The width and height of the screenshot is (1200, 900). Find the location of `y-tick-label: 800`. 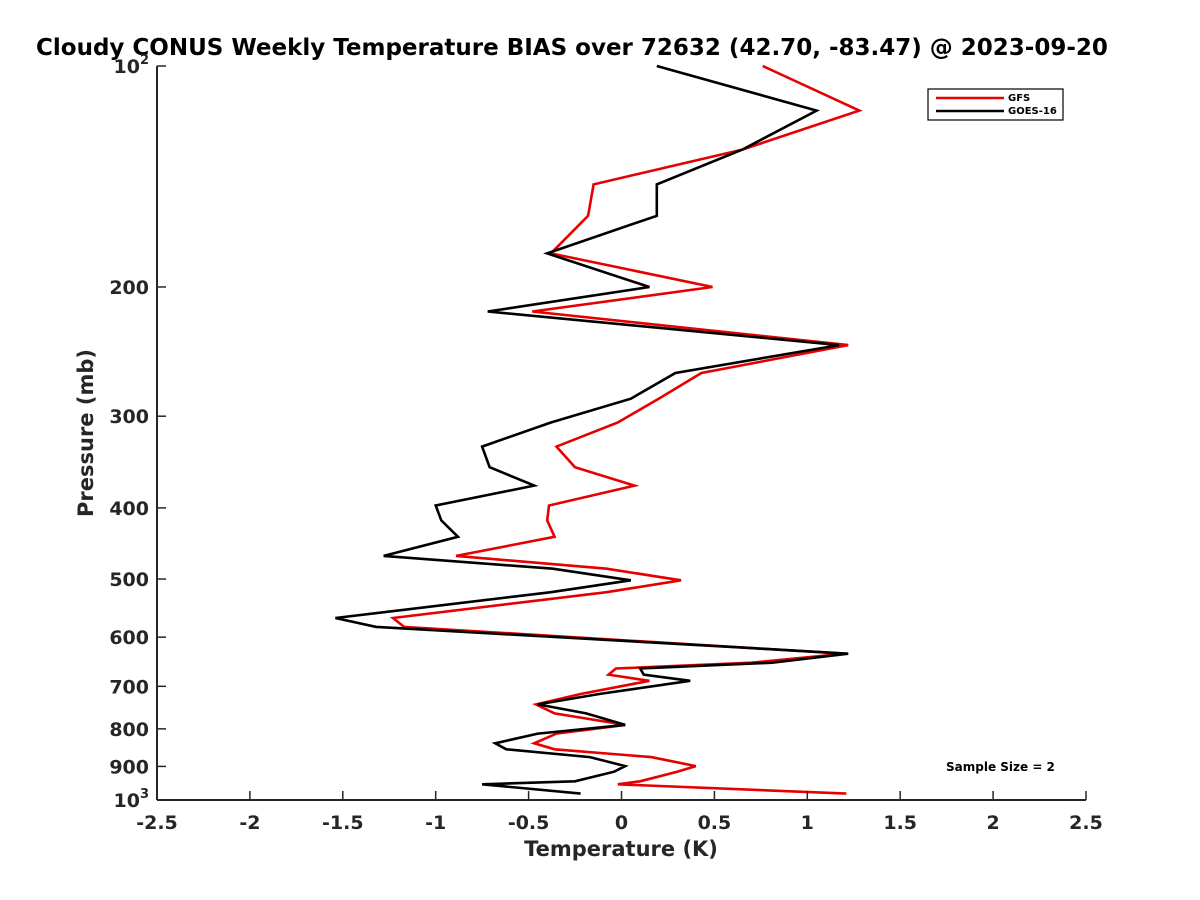

y-tick-label: 800 is located at coordinates (129, 730).